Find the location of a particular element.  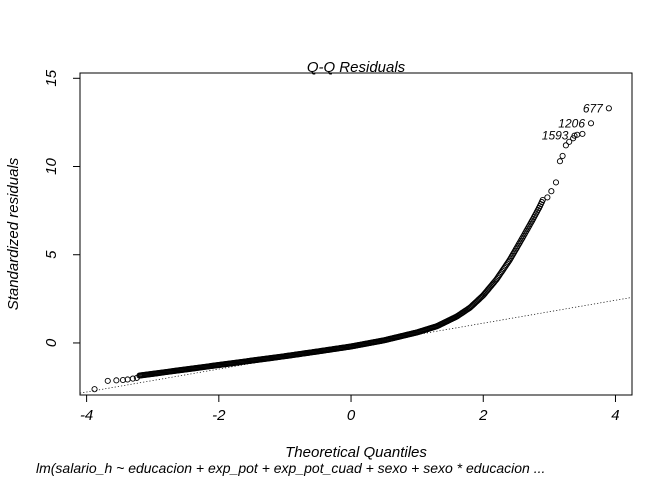

y-axis: 0 5 10 15 is located at coordinates (62, 208).